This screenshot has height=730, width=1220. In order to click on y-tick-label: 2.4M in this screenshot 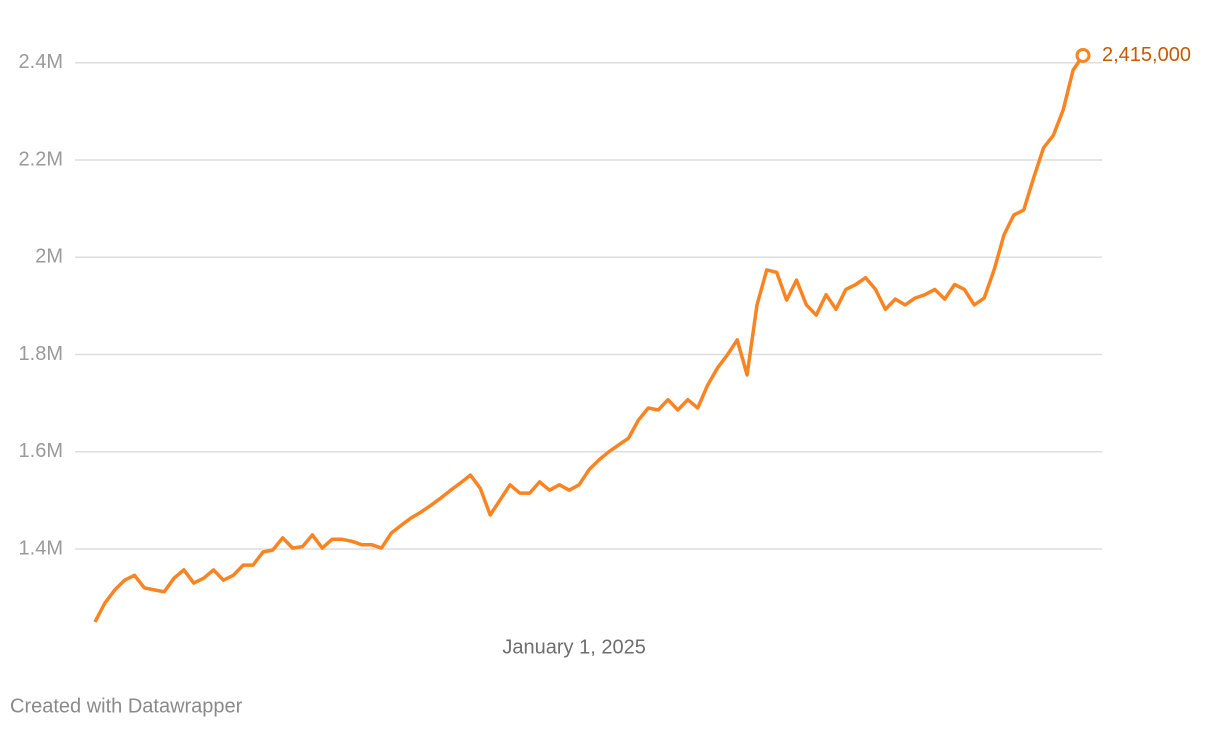, I will do `click(41, 62)`.